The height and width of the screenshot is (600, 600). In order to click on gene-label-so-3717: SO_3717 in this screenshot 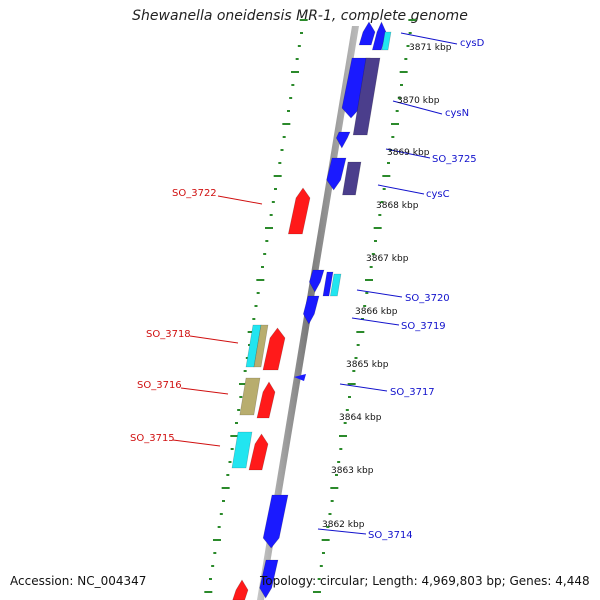, I will do `click(412, 392)`.